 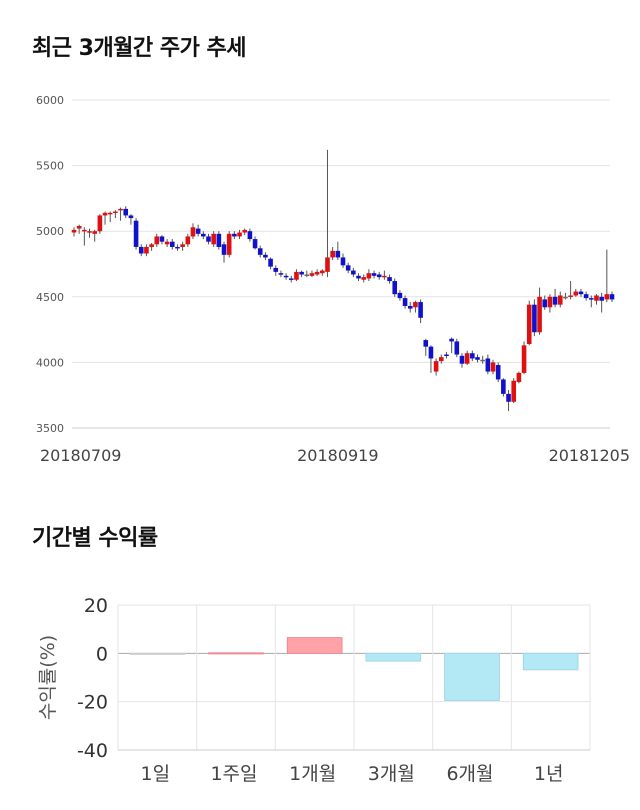 I want to click on x-tick-label: 1년, so click(x=549, y=774).